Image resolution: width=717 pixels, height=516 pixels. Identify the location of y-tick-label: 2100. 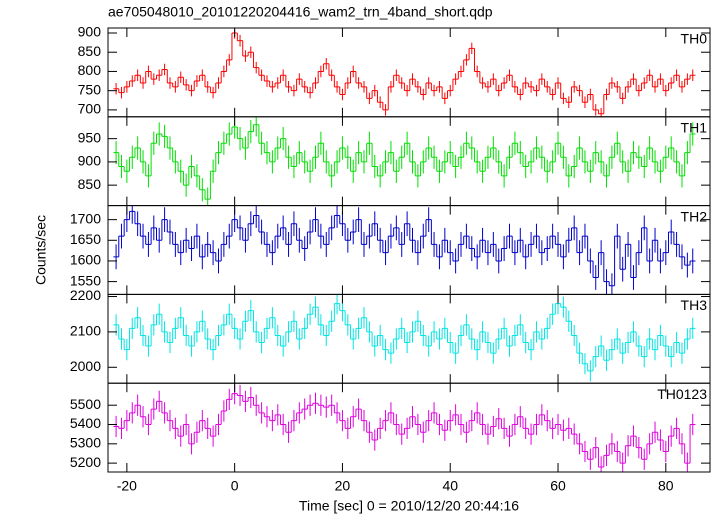
(85, 331).